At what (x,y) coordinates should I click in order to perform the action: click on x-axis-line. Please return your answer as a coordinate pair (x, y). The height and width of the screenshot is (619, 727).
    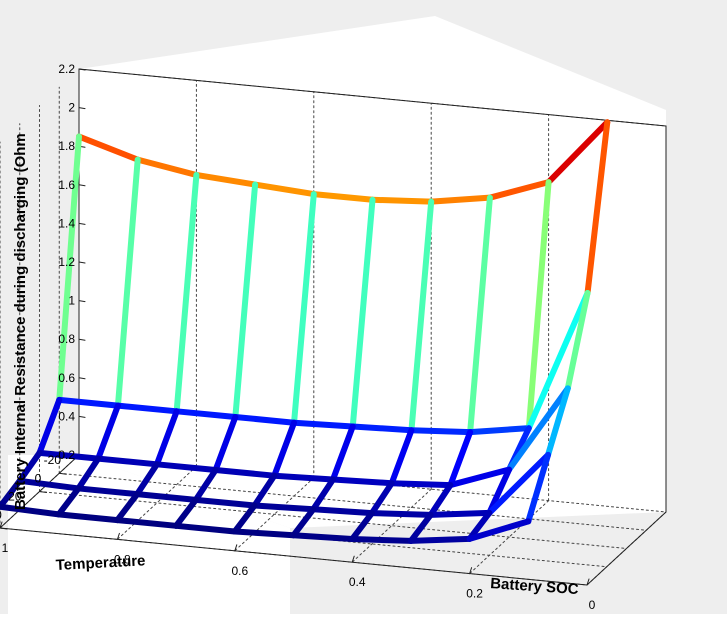
    Looking at the image, I should click on (294, 556).